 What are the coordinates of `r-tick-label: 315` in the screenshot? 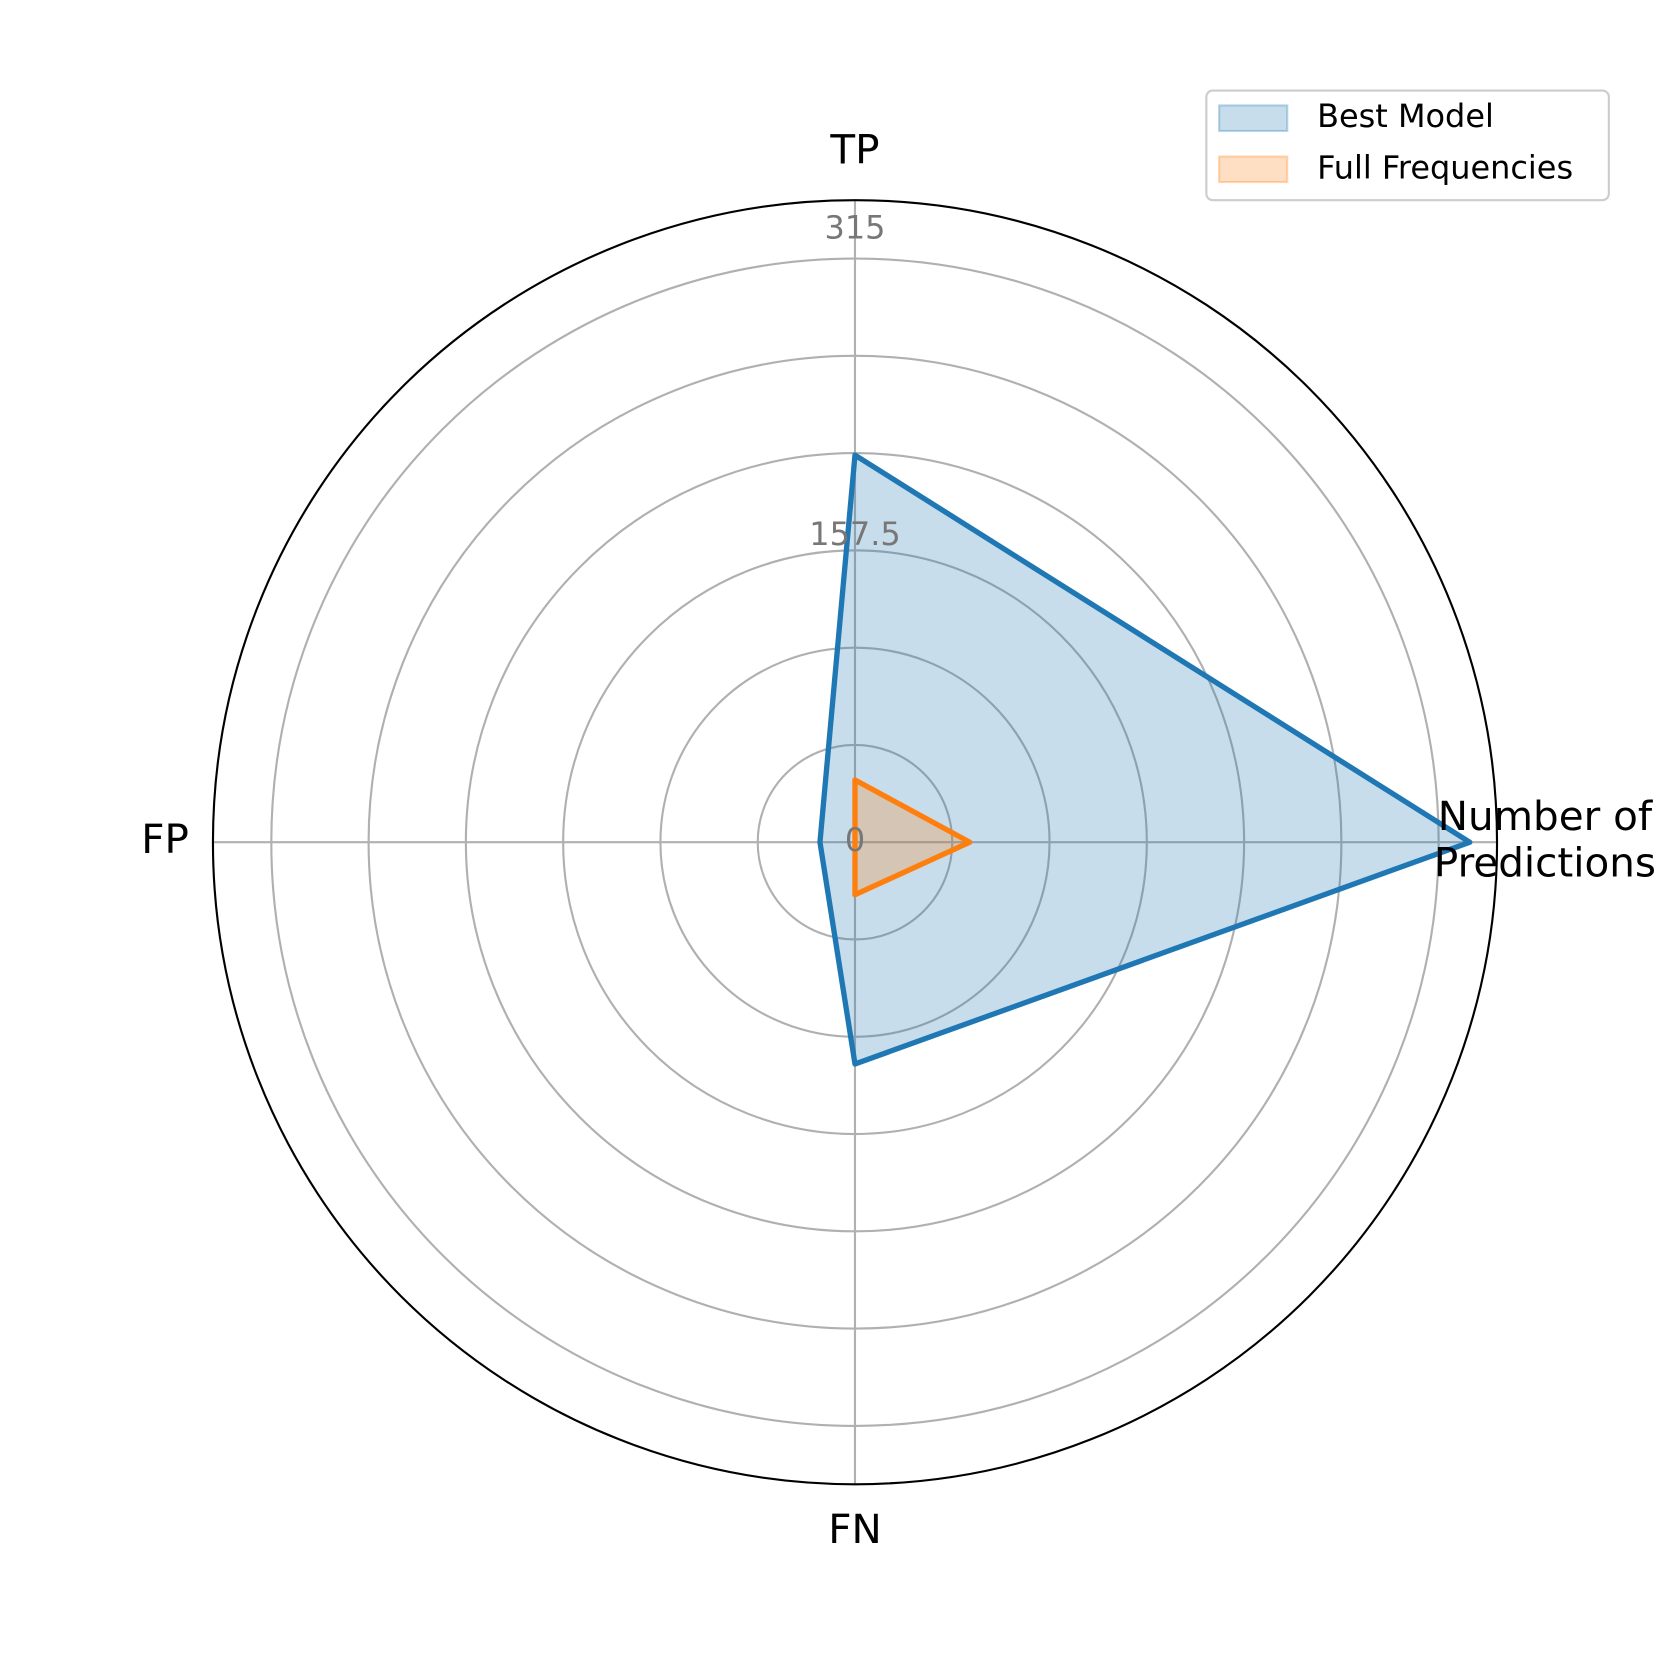 It's located at (855, 227).